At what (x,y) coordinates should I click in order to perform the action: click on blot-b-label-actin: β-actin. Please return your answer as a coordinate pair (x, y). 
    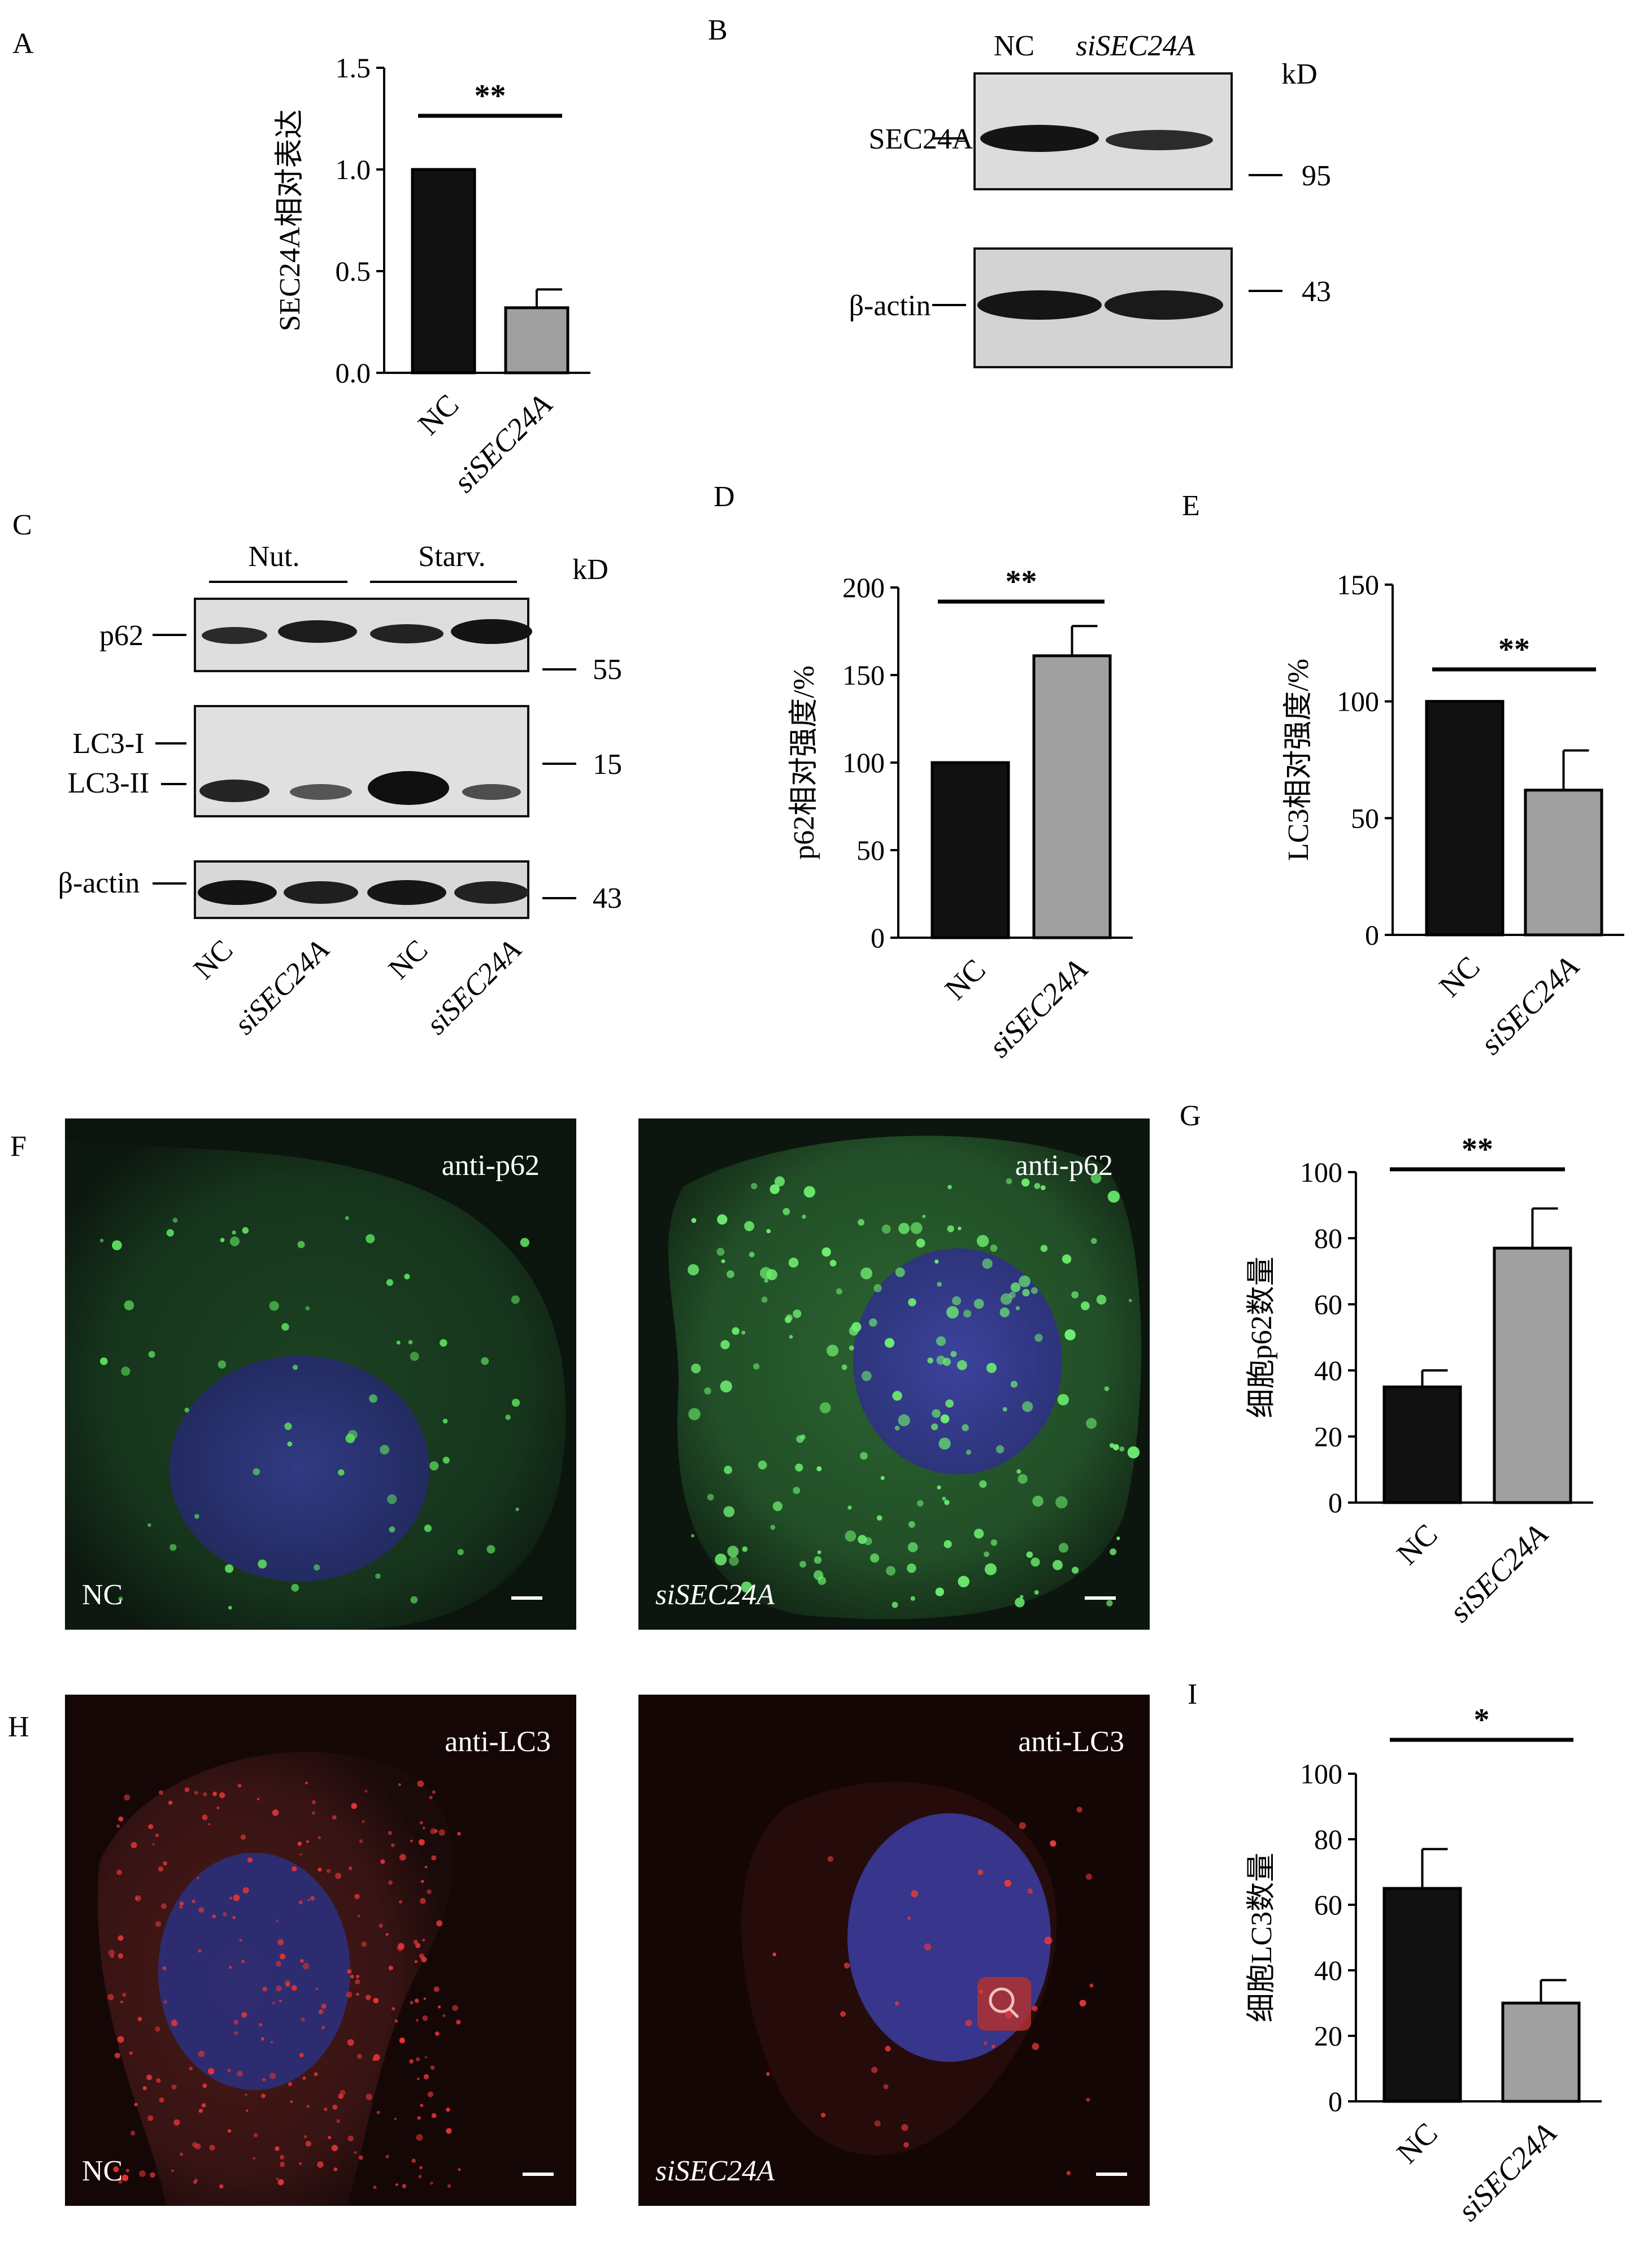
    Looking at the image, I should click on (890, 306).